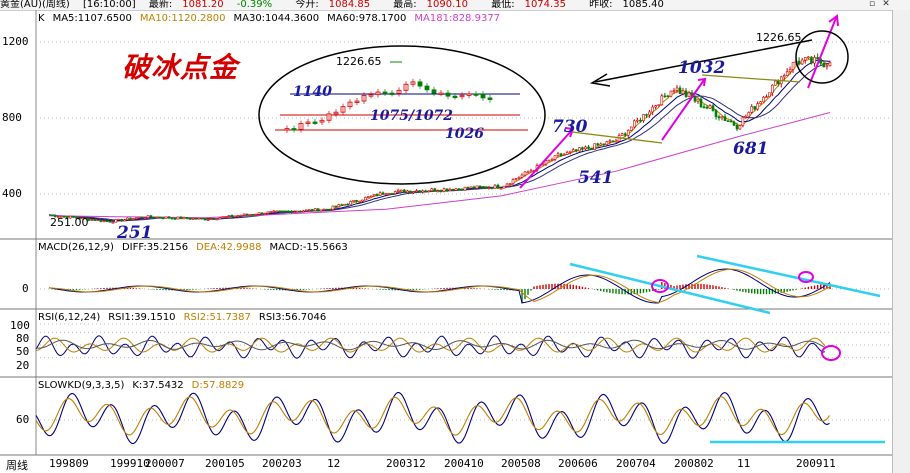 This screenshot has width=910, height=473. Describe the element at coordinates (130, 463) in the screenshot. I see `x-tick-label: 199910` at that location.